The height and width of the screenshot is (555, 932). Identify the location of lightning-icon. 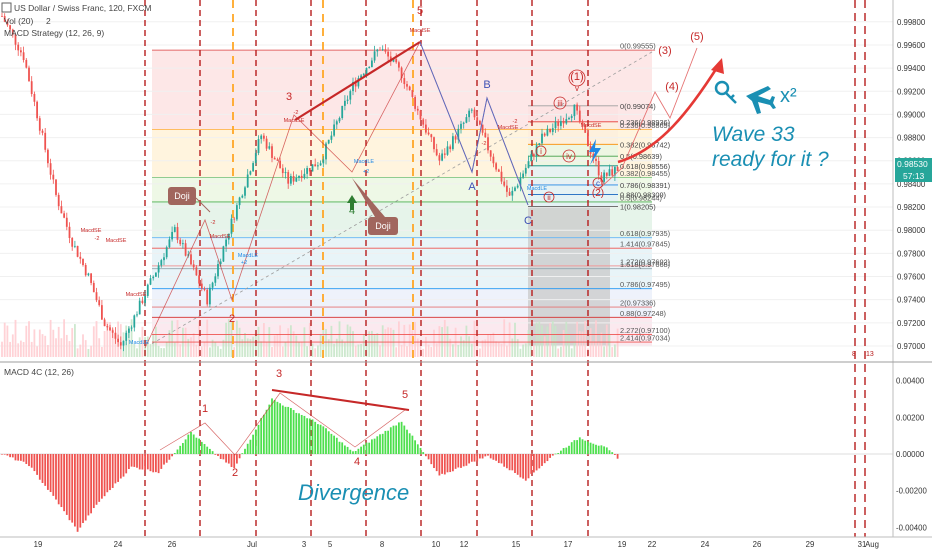
(595, 152).